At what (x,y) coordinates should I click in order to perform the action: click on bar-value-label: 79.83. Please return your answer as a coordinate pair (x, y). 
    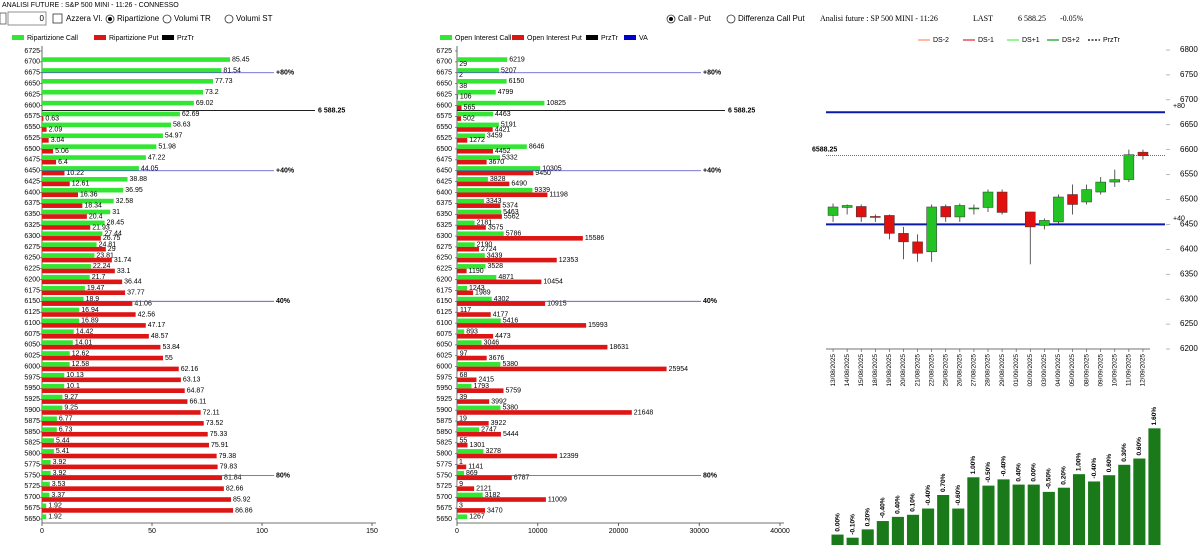
    Looking at the image, I should click on (229, 467).